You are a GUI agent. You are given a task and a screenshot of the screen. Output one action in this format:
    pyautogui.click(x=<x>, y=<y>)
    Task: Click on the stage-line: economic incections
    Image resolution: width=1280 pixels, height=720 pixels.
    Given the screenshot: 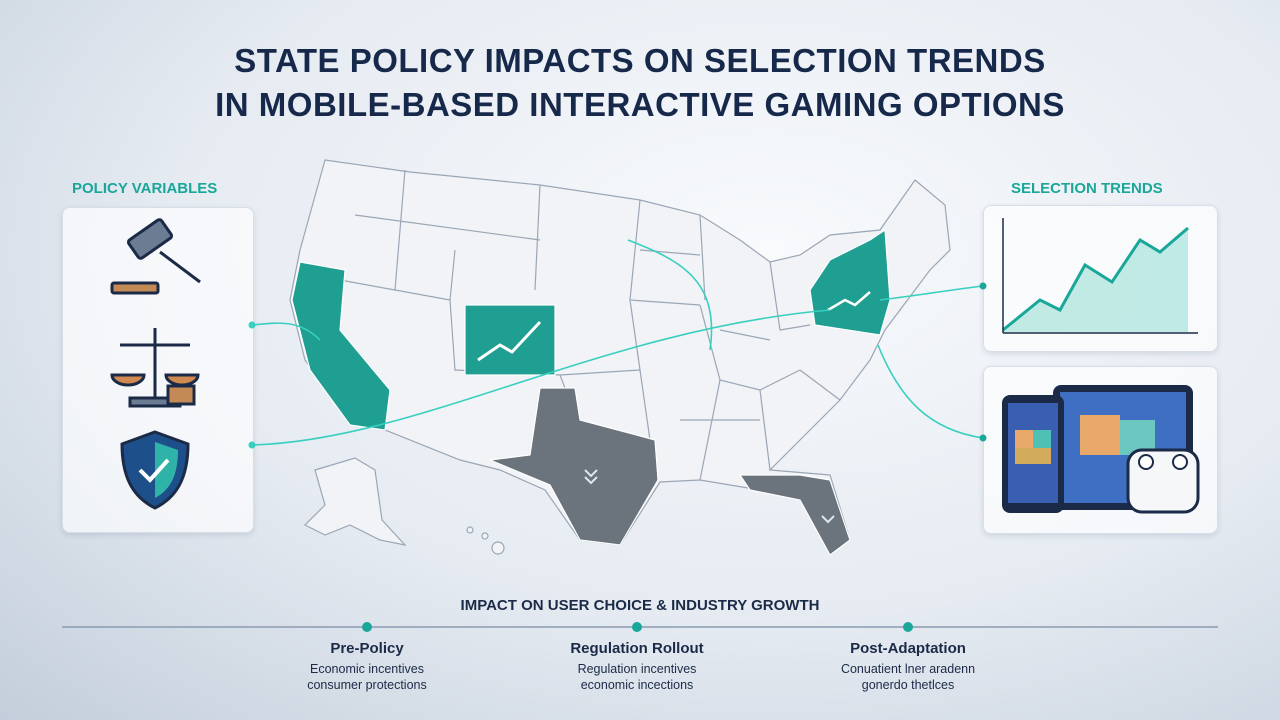 What is the action you would take?
    pyautogui.click(x=637, y=685)
    